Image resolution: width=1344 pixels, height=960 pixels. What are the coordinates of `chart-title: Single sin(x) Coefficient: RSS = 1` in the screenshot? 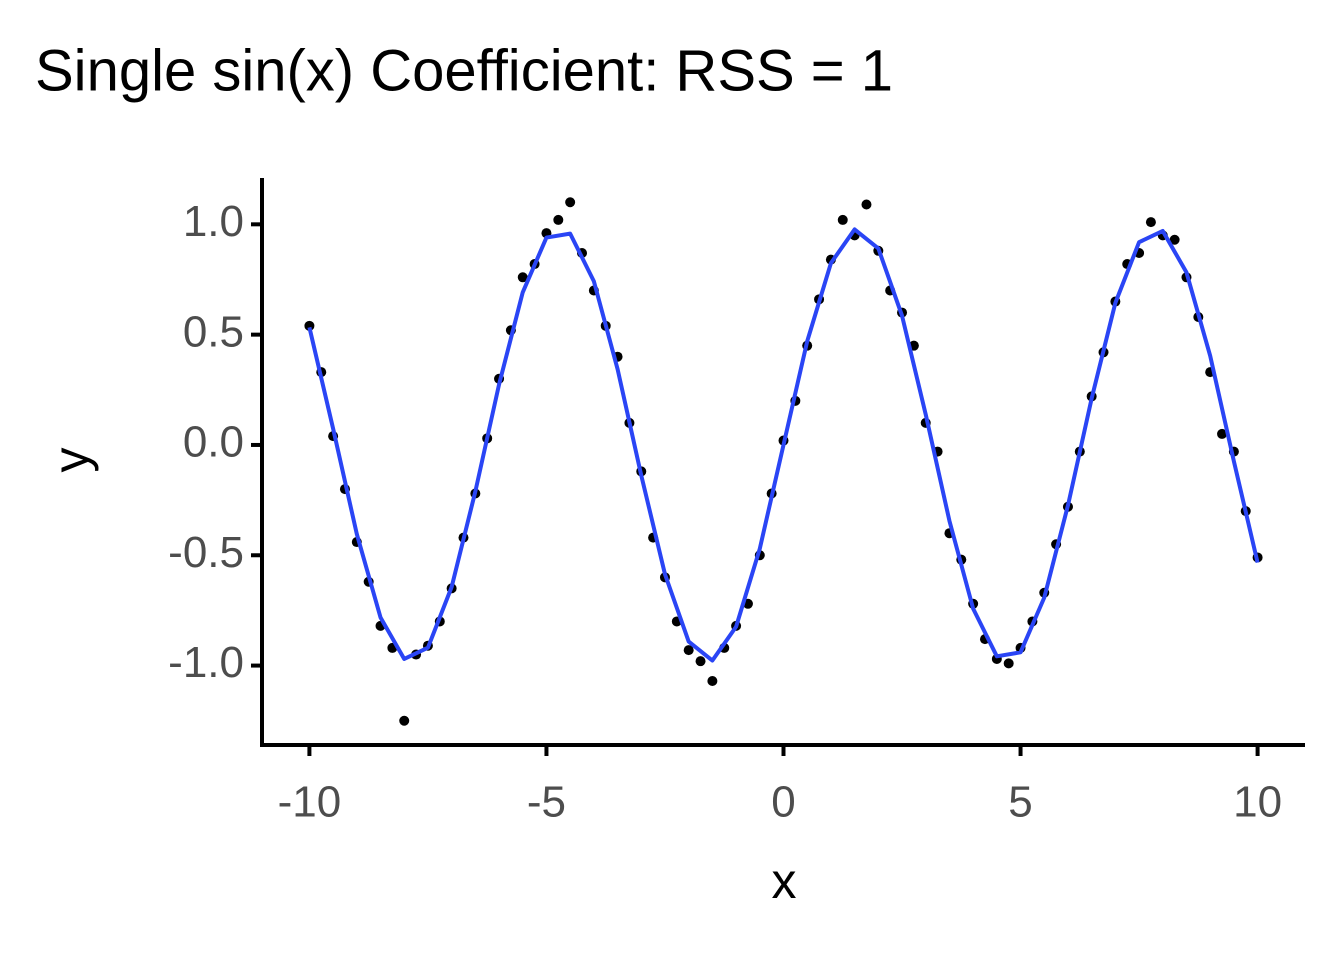 It's located at (464, 70).